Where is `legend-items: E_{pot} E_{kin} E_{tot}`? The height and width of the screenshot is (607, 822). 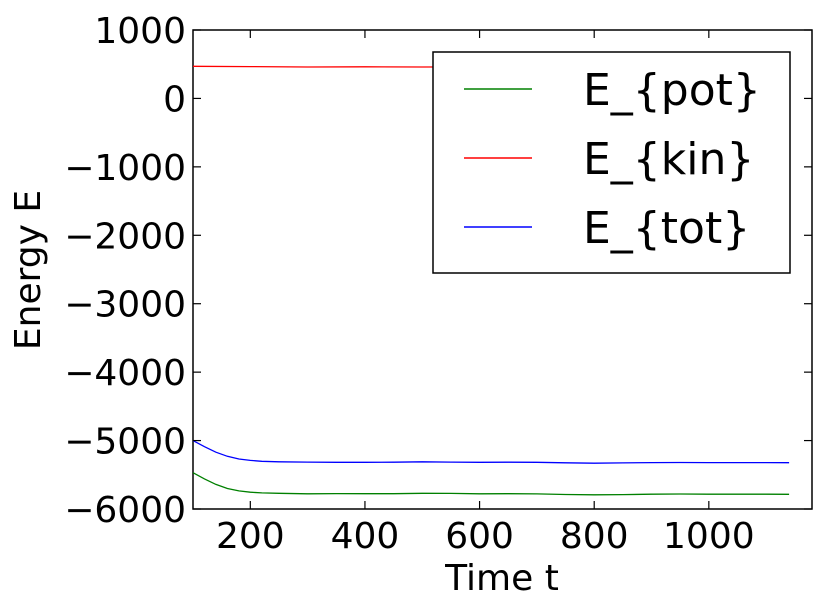 legend-items: E_{pot} E_{kin} E_{tot} is located at coordinates (612, 159).